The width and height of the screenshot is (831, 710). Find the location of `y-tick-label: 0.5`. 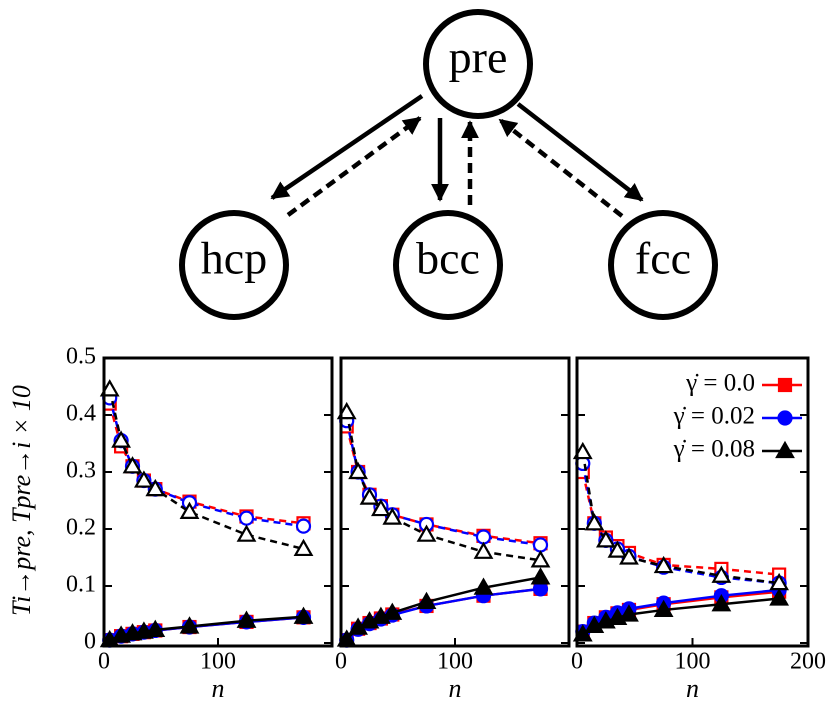

y-tick-label: 0.5 is located at coordinates (81, 357).